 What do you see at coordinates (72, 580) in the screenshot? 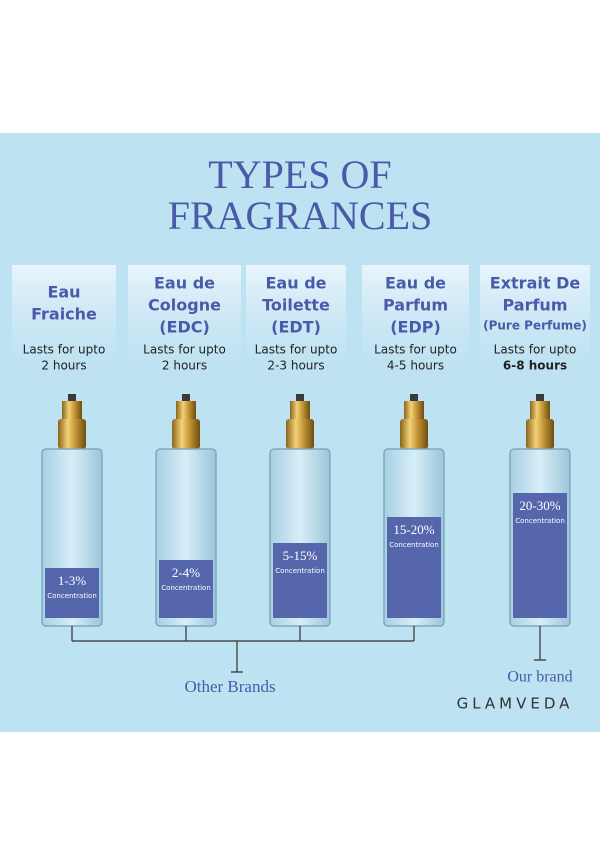
I see `concentration-range: 1-3%` at bounding box center [72, 580].